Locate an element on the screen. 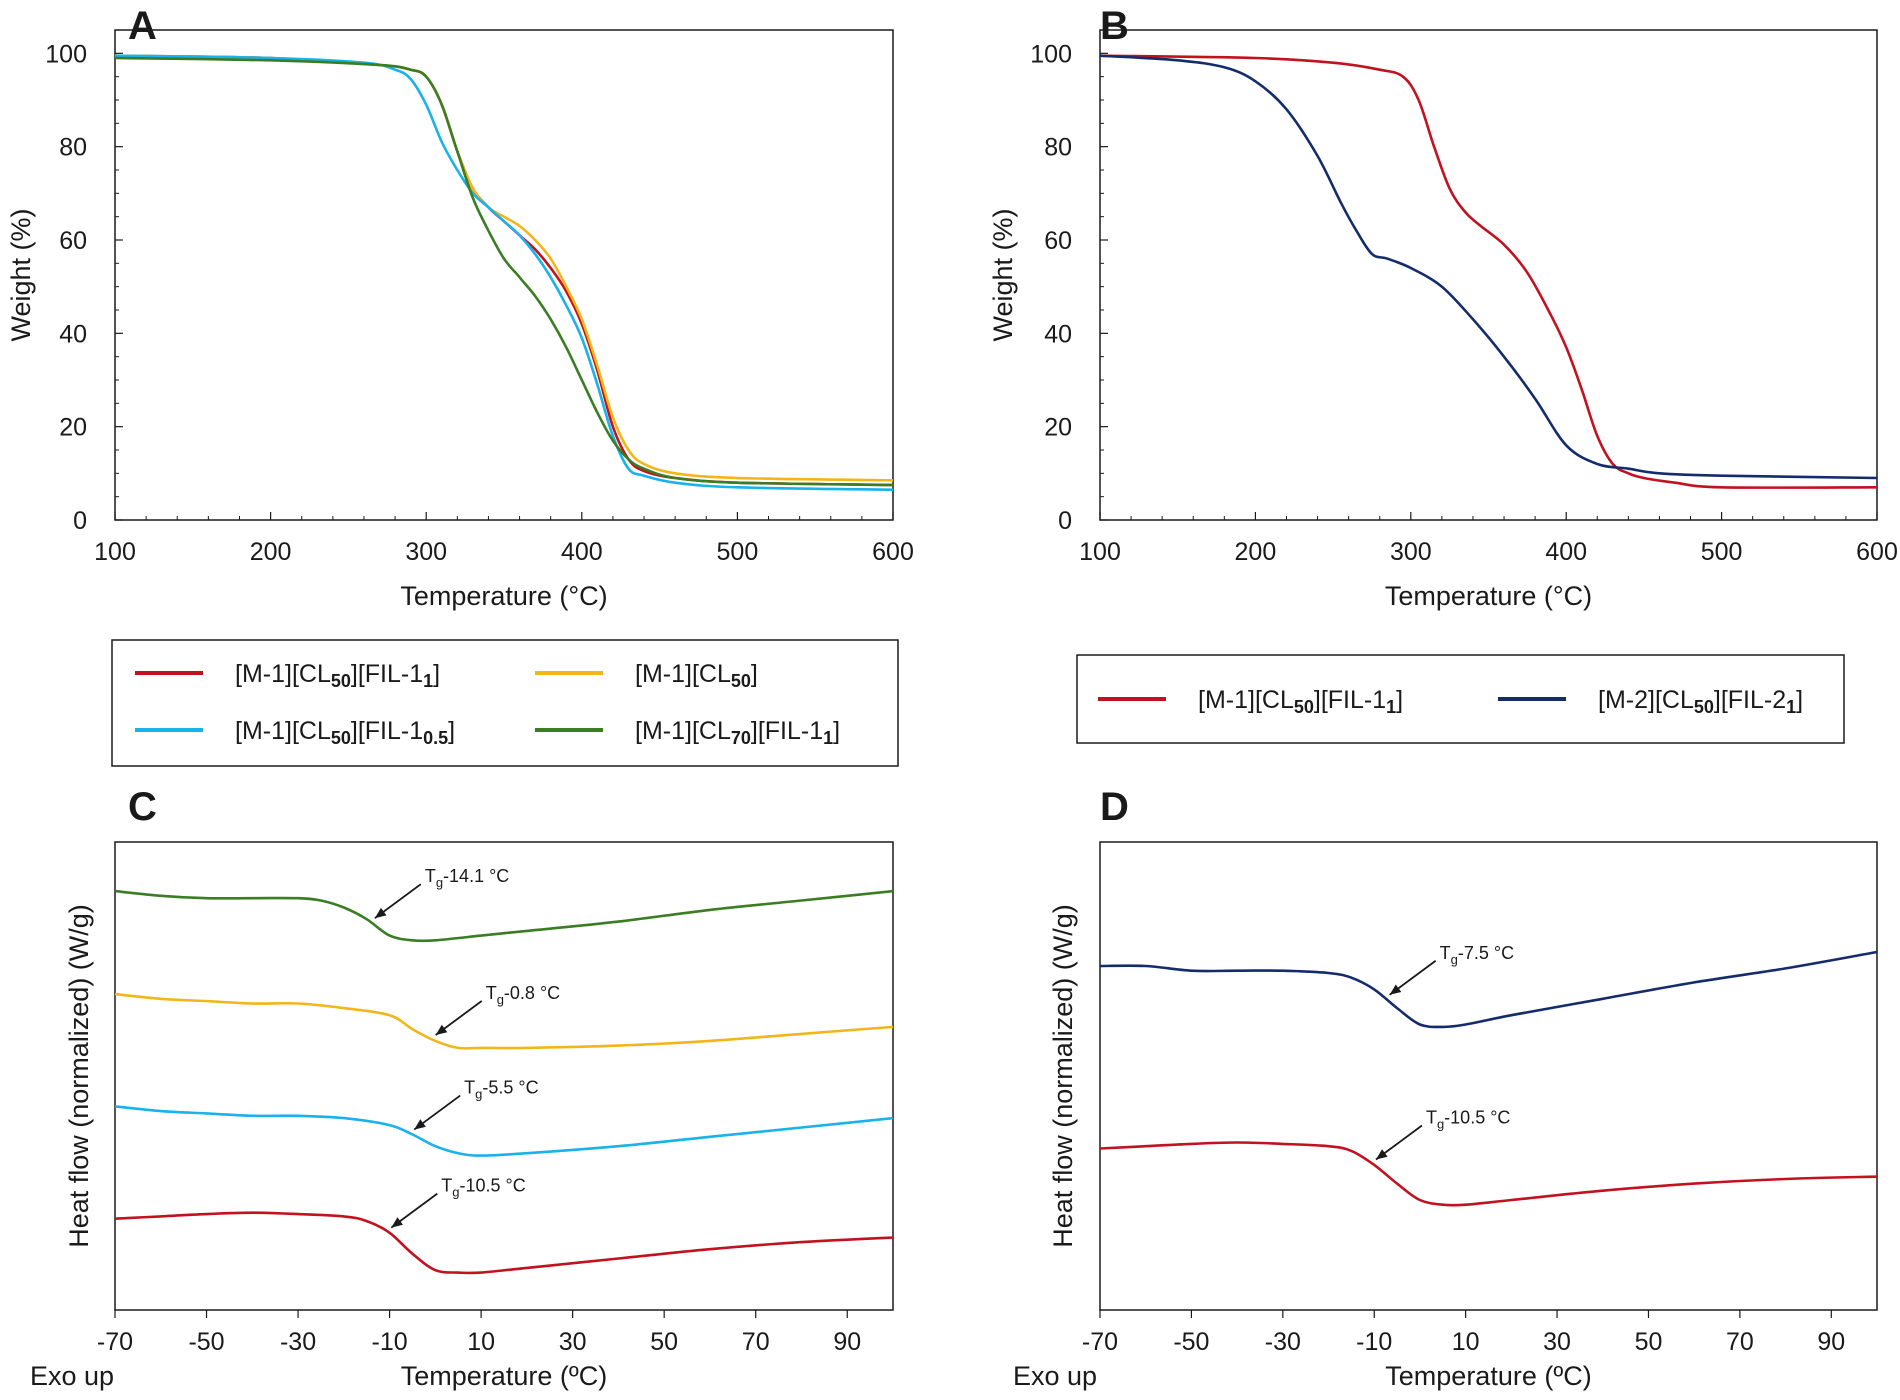  legend-right-frame is located at coordinates (1460, 699).